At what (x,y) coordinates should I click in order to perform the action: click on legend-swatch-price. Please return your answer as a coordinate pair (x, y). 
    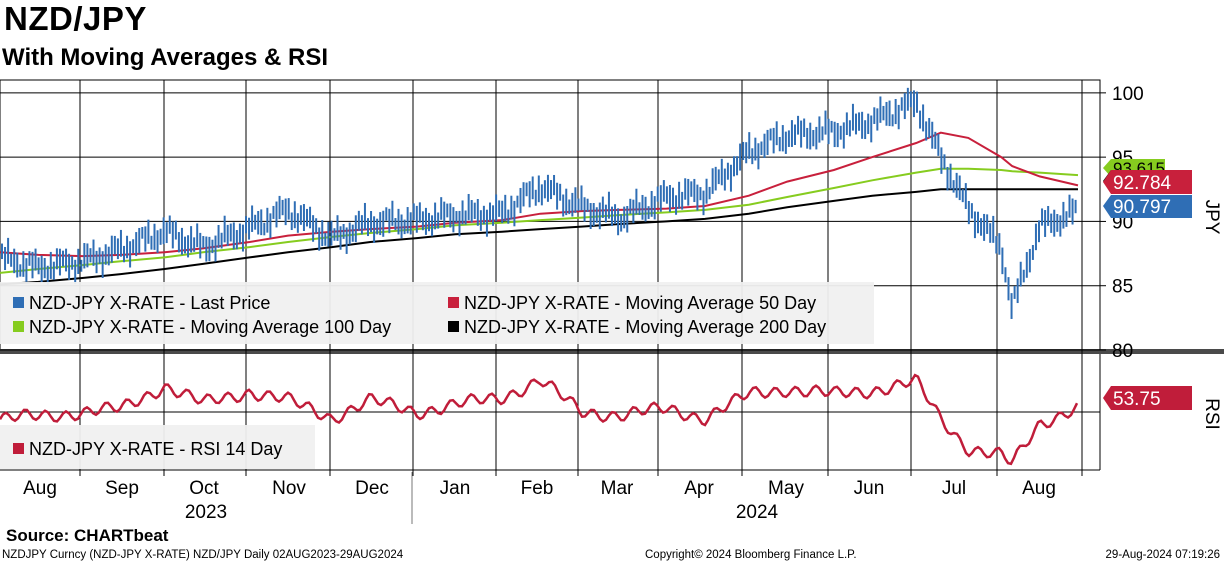
    Looking at the image, I should click on (18, 302).